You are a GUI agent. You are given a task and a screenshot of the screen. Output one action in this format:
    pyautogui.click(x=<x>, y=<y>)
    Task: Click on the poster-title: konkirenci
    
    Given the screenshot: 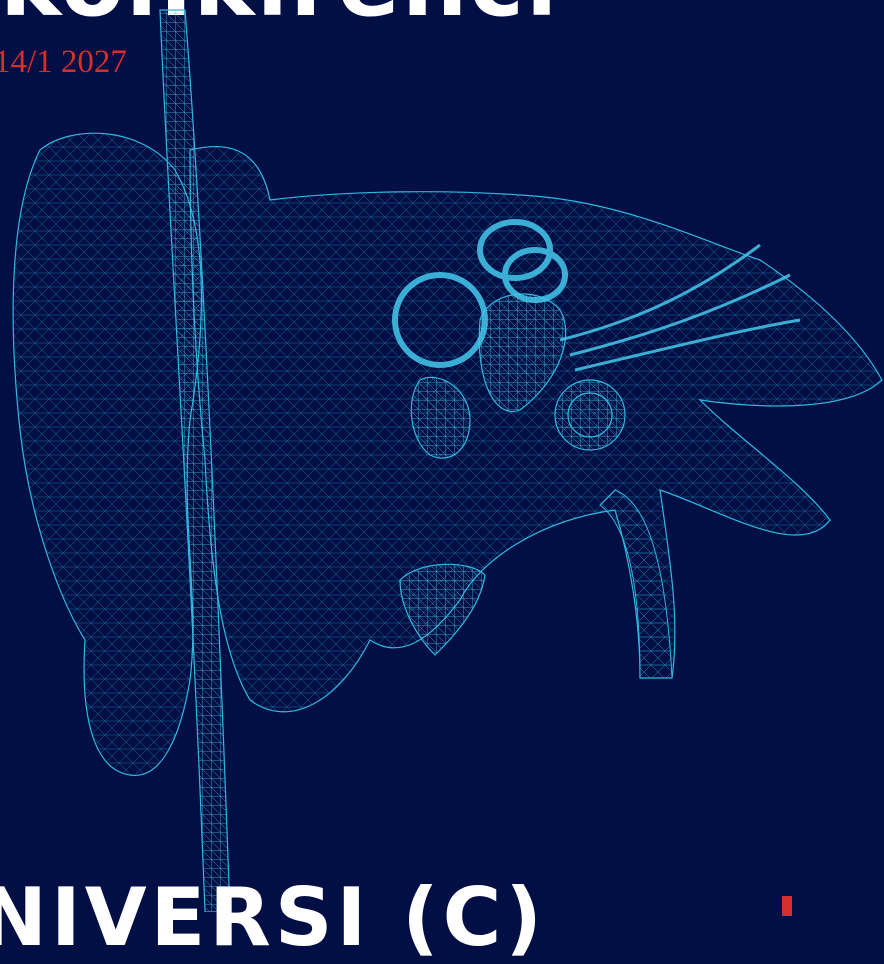 What is the action you would take?
    pyautogui.click(x=279, y=15)
    